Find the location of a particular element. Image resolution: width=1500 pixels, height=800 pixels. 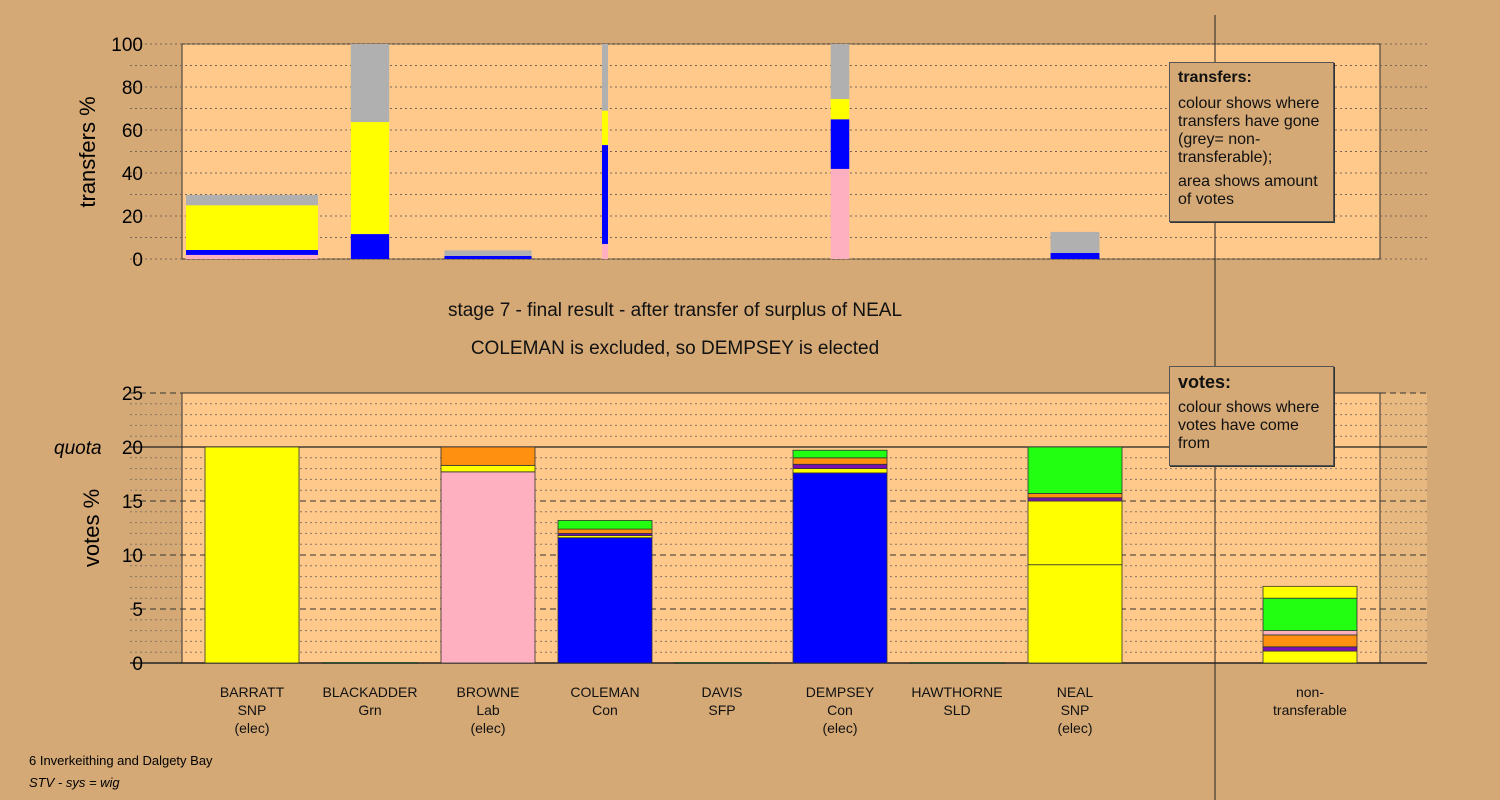

quota-label: quota is located at coordinates (78, 448).